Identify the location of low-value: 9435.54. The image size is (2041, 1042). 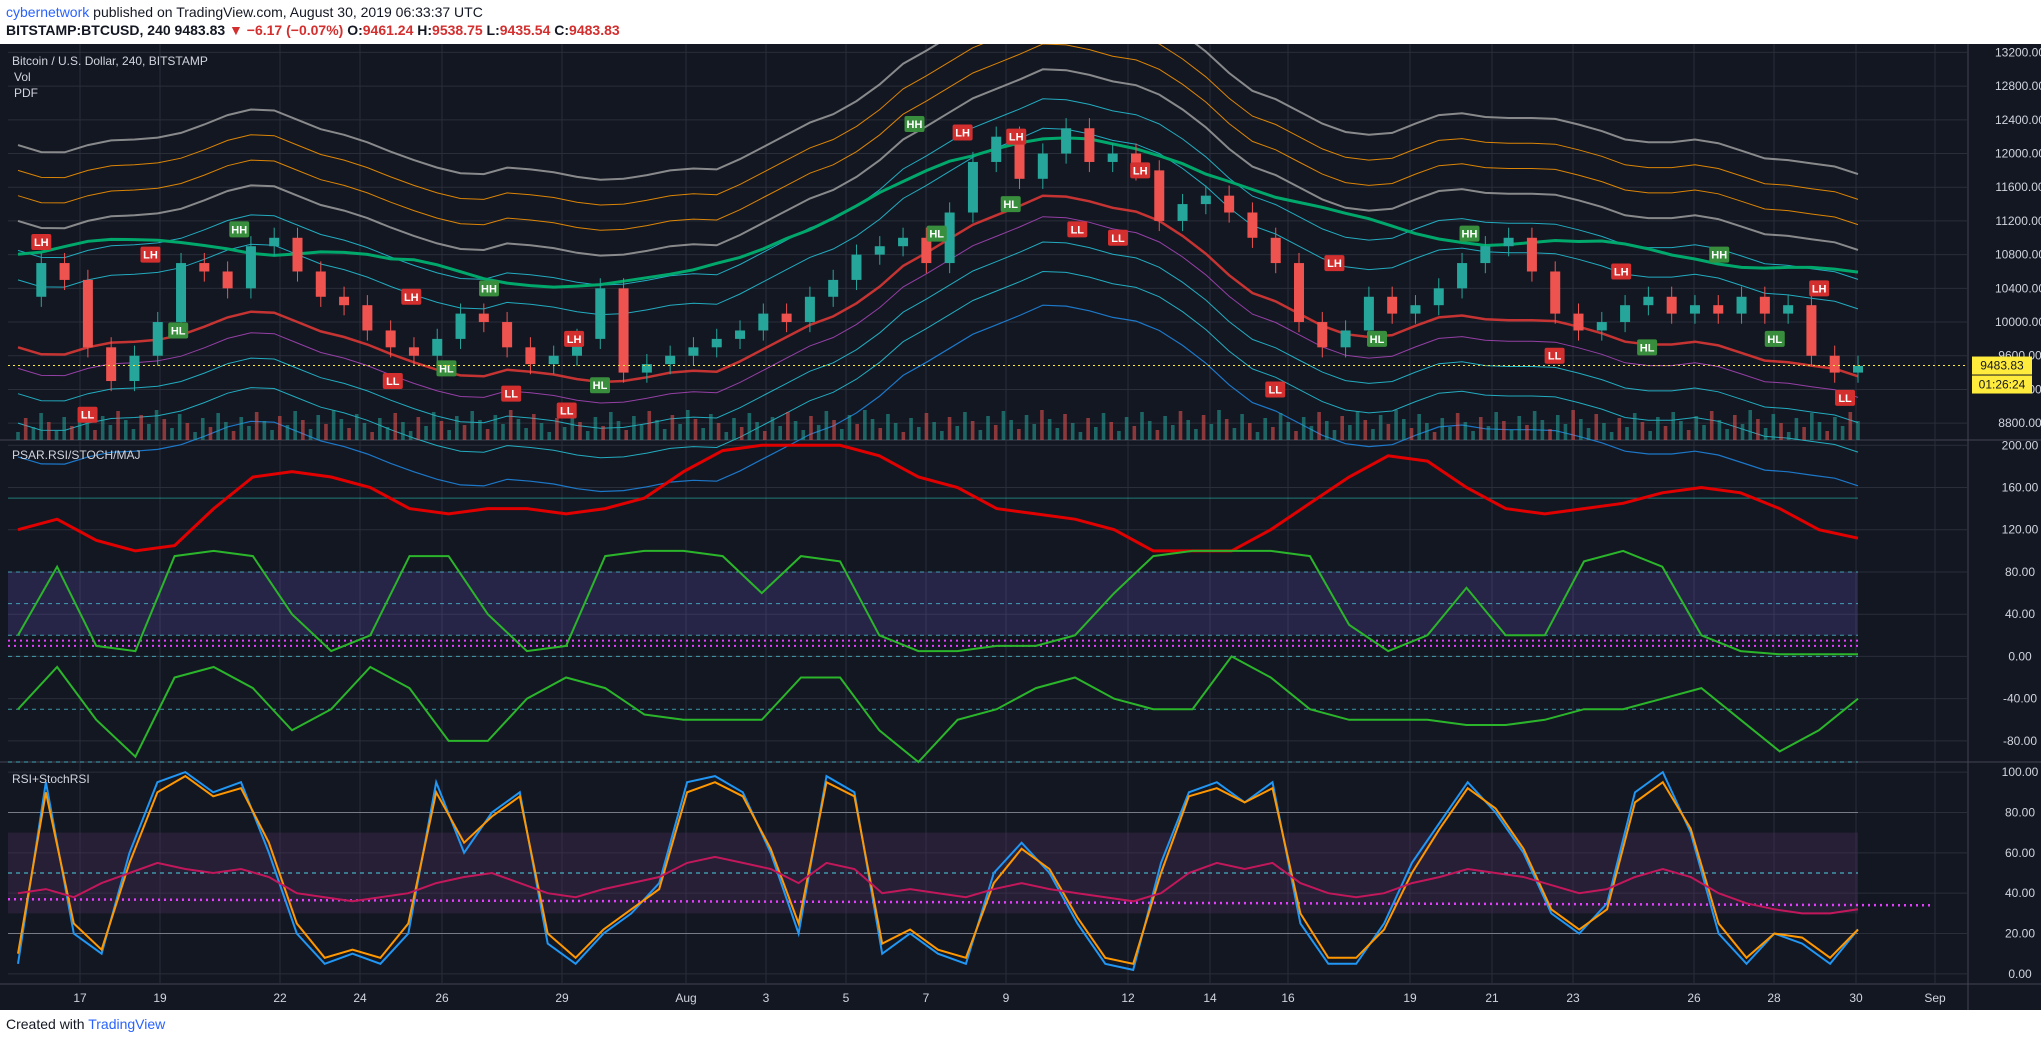
(525, 30).